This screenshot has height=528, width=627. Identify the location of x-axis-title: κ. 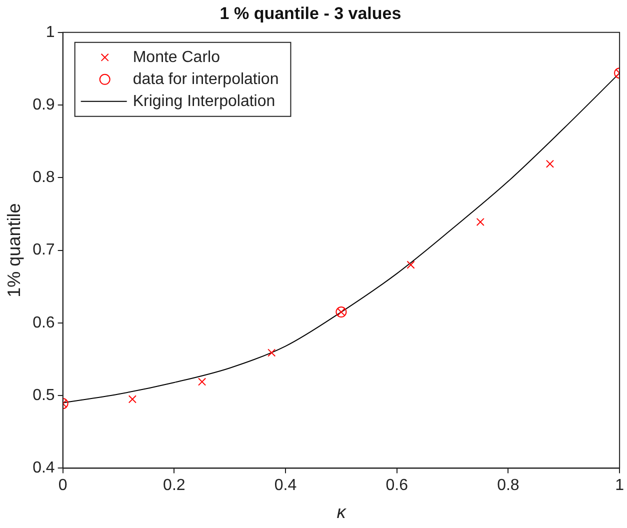
(341, 512).